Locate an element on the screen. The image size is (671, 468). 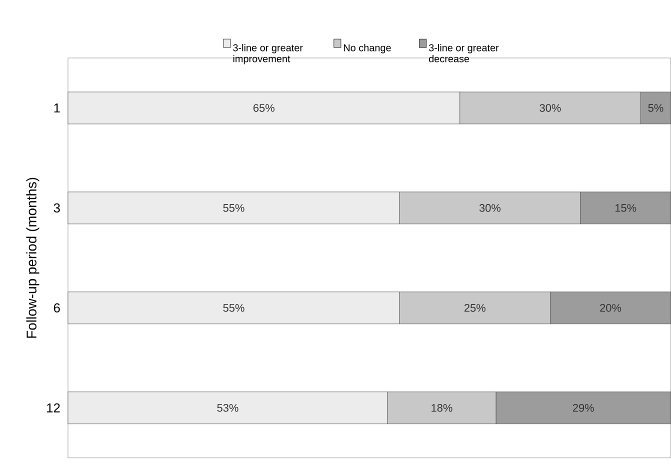
legend-label: 3-line or greater improvement is located at coordinates (268, 54).